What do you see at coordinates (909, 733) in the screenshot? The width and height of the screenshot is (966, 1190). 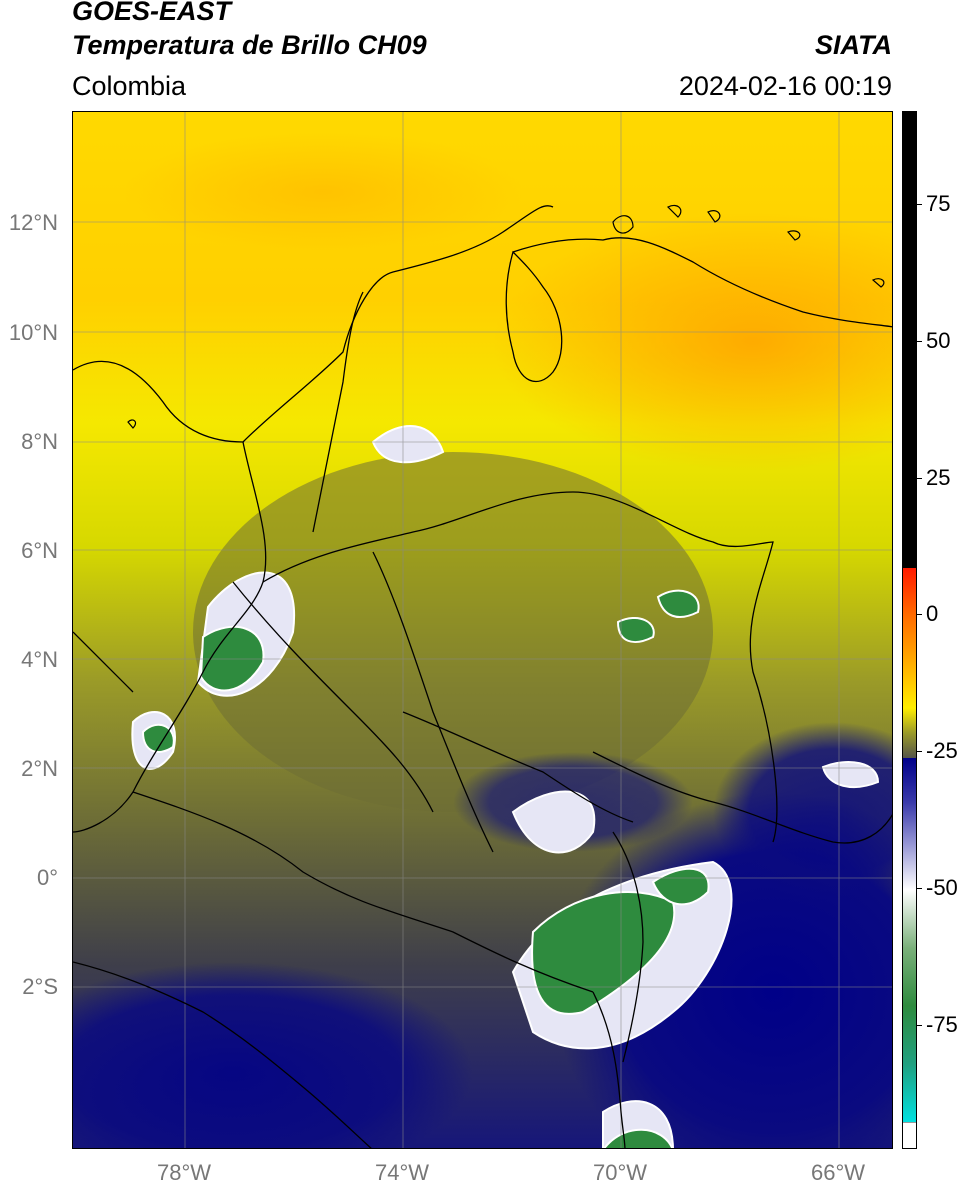 I see `colorbar-segment-olive` at bounding box center [909, 733].